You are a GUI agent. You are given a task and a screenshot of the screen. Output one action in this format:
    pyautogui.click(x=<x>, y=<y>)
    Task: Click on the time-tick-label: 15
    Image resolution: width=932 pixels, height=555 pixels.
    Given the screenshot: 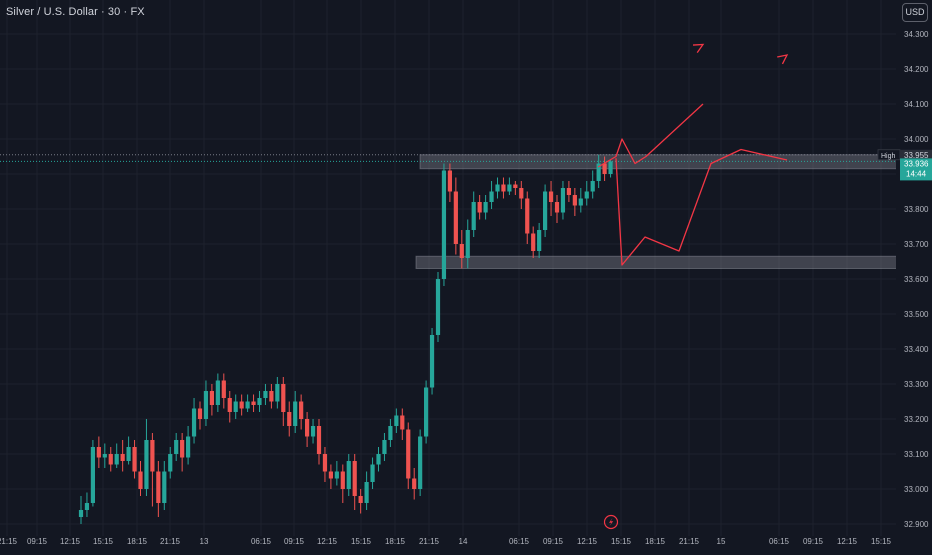 What is the action you would take?
    pyautogui.click(x=721, y=541)
    